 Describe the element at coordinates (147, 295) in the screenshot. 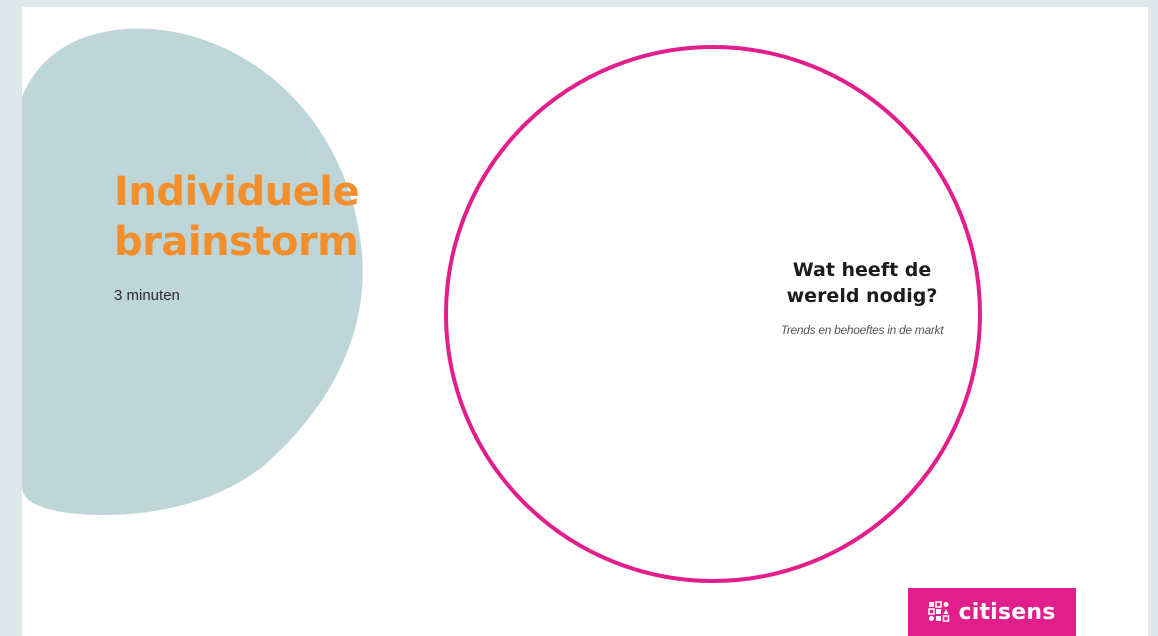

I see `duration-label: 3 minuten` at that location.